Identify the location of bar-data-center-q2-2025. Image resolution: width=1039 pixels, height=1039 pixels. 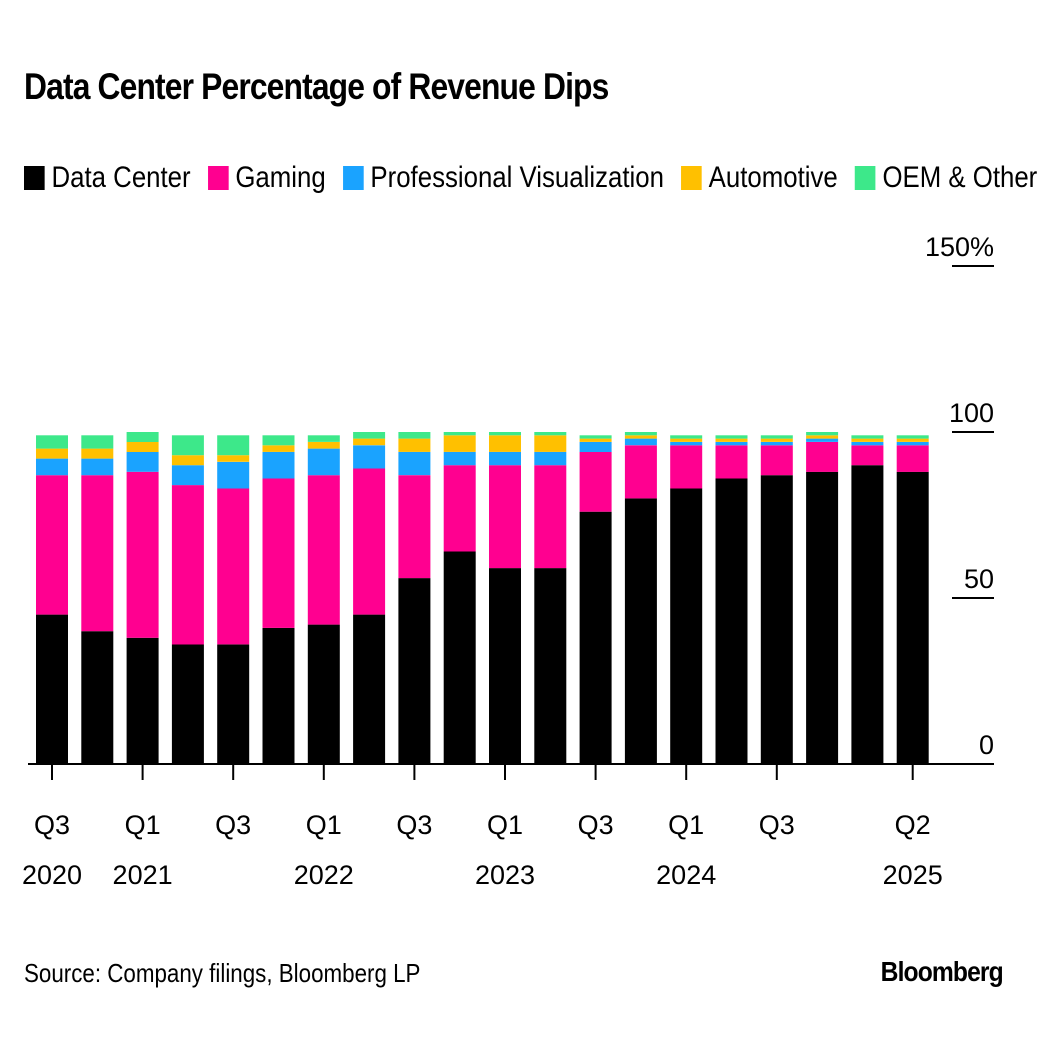
(912, 617).